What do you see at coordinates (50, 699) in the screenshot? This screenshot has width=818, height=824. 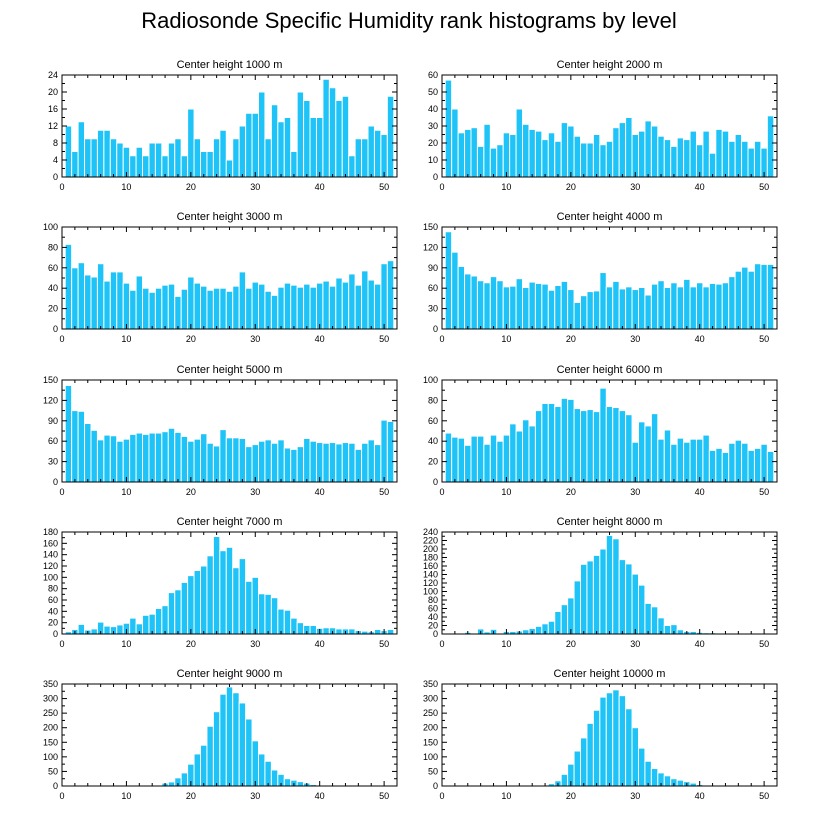 I see `y-tick-label: 300` at bounding box center [50, 699].